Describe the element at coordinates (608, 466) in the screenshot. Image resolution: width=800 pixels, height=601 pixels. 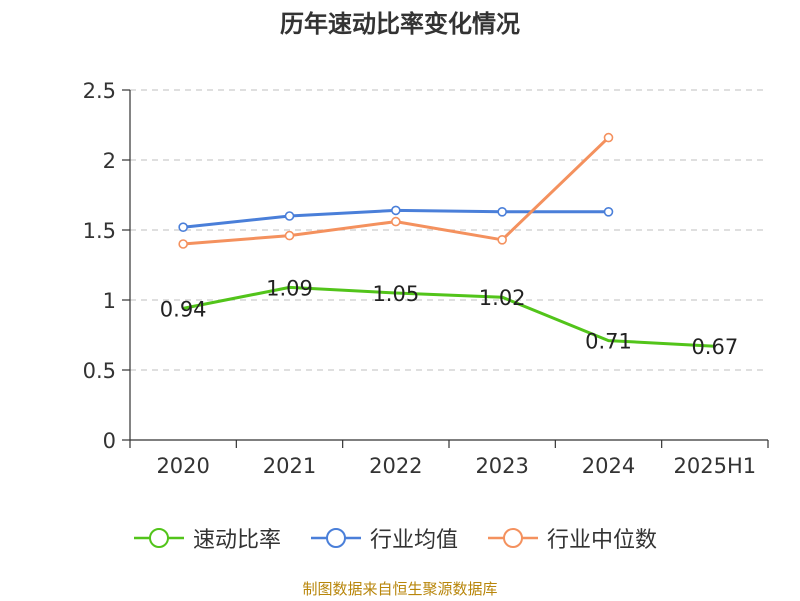
I see `x-tick-label: 2024` at that location.